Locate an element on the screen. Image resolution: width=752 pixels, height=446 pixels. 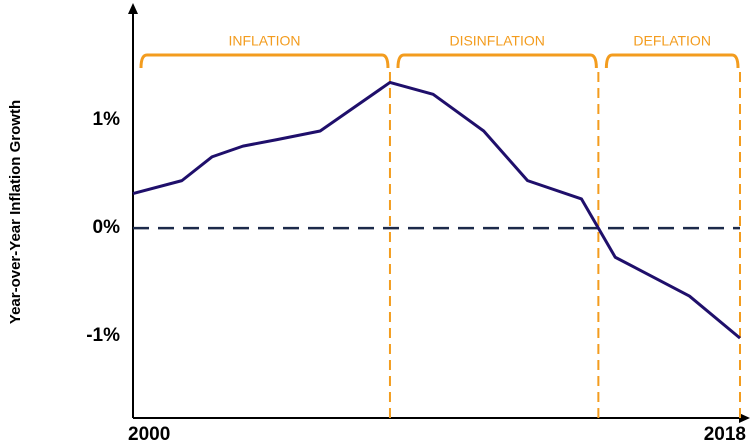
y-axis-label: Year-over-Year Inflation Growth is located at coordinates (15, 212).